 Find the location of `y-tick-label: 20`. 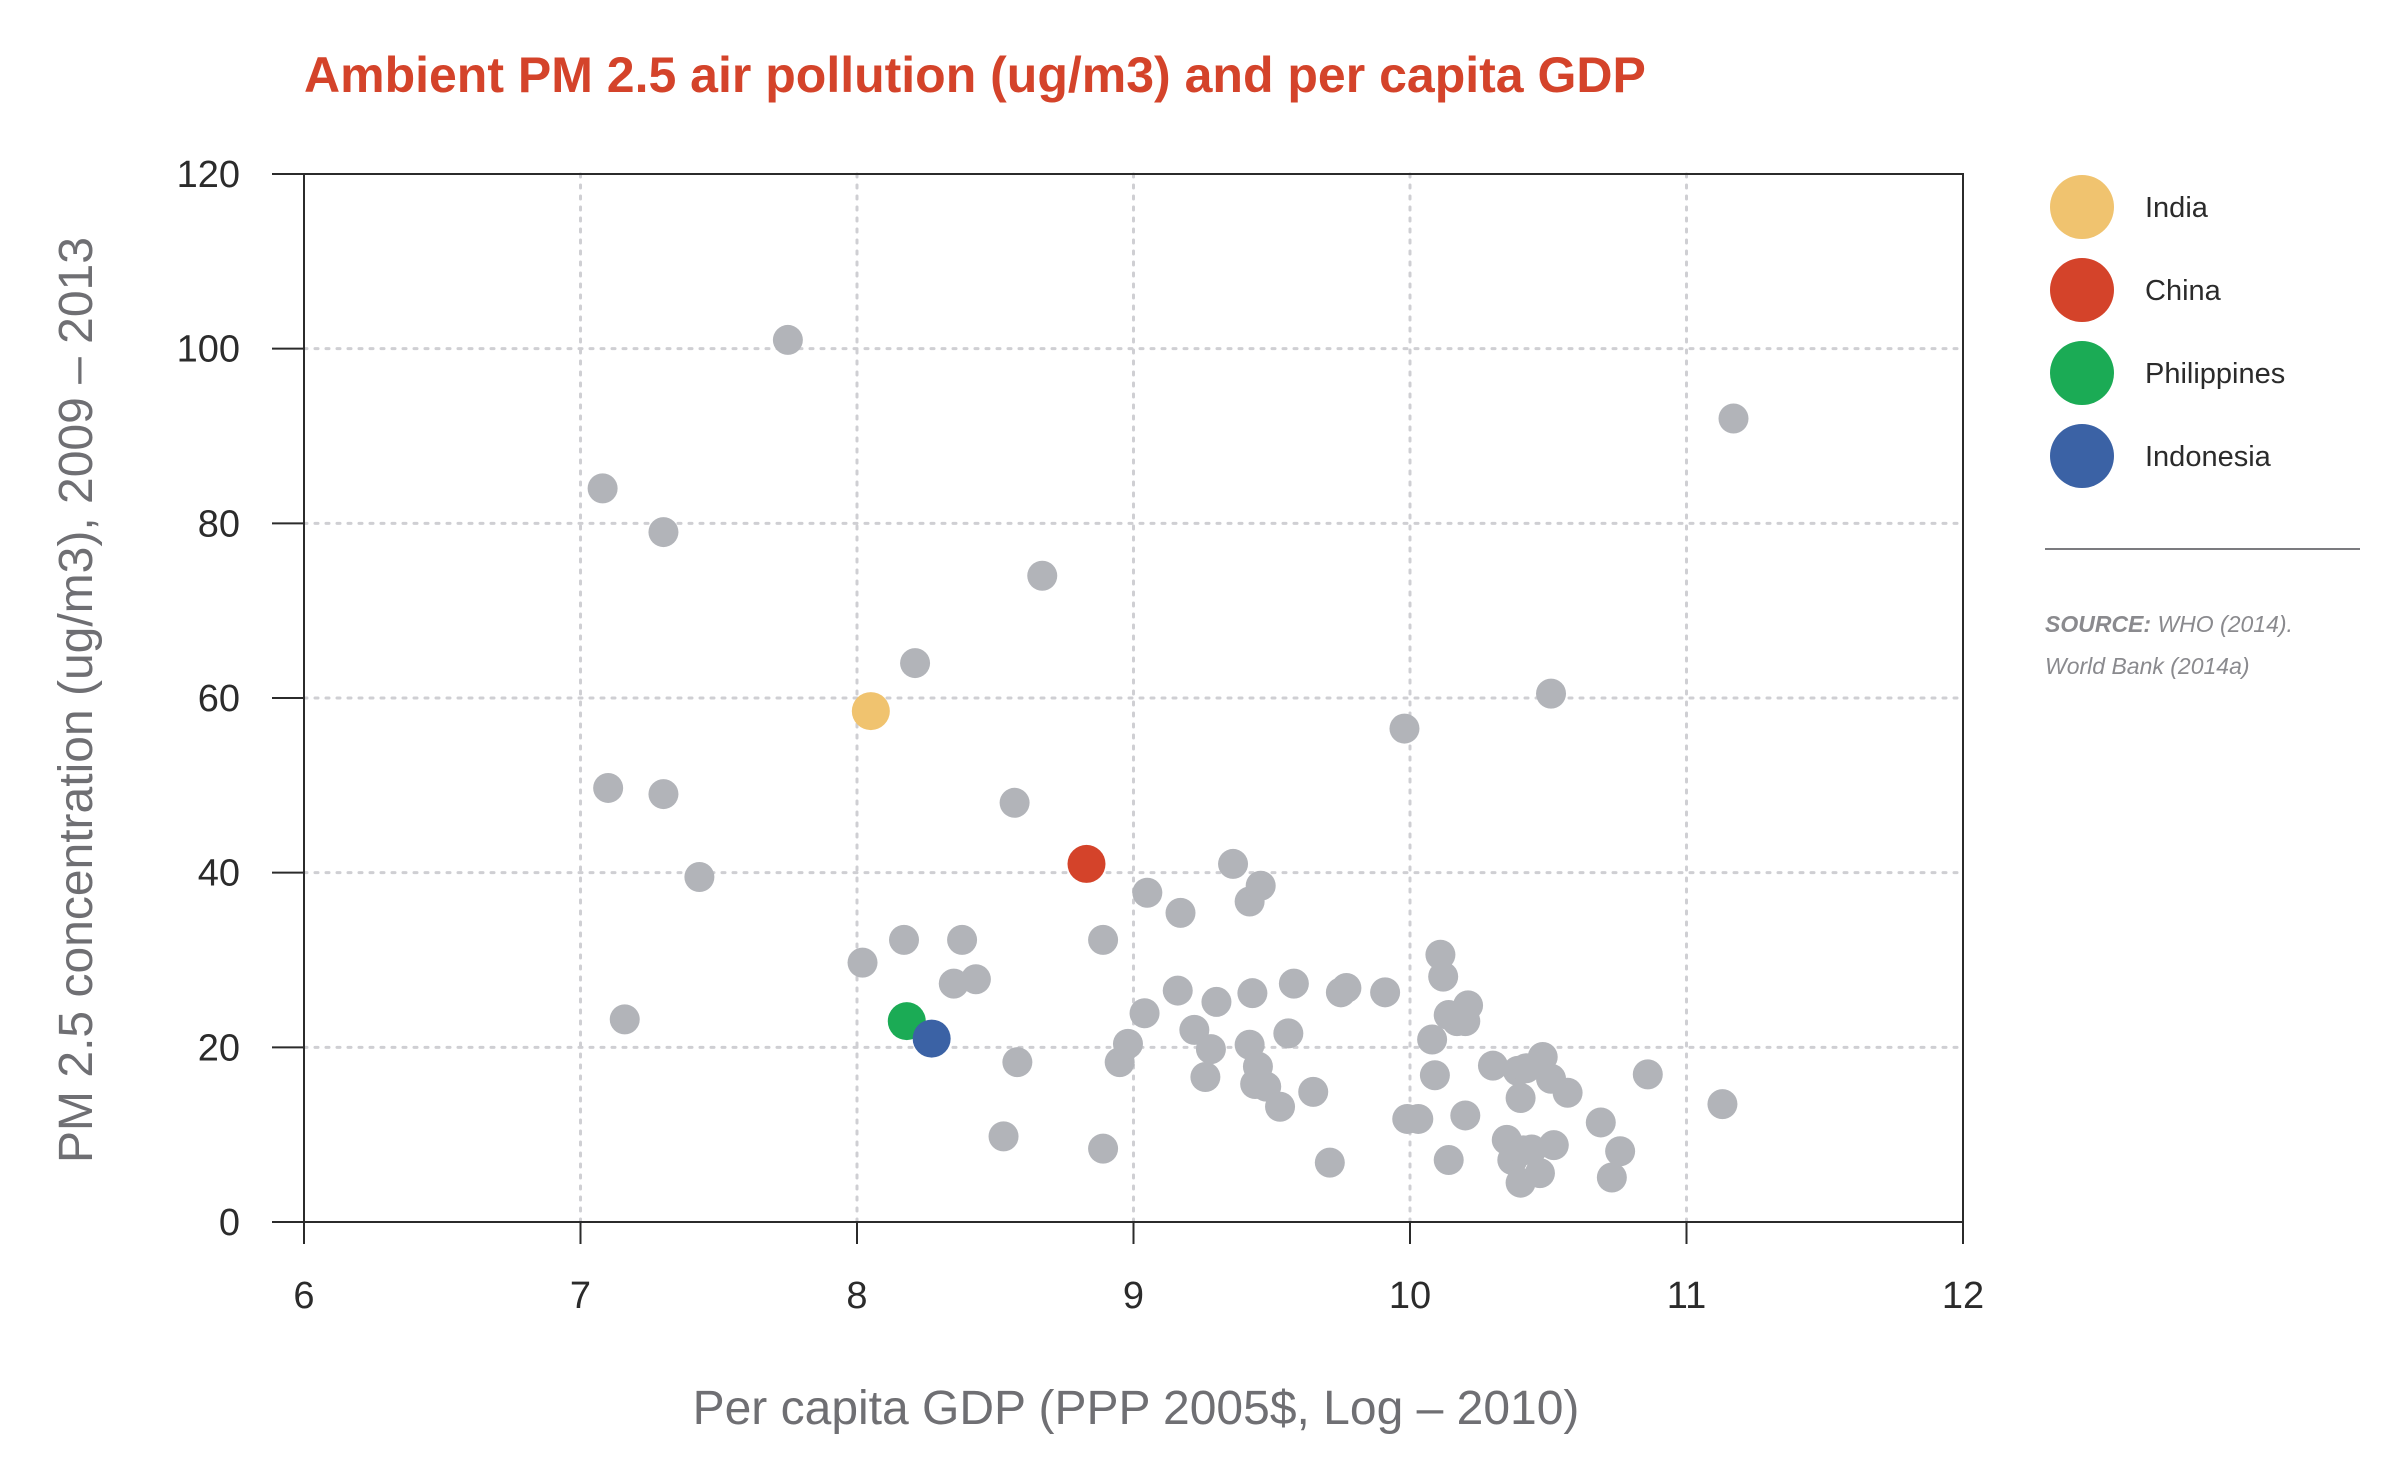

y-tick-label: 20 is located at coordinates (219, 1048).